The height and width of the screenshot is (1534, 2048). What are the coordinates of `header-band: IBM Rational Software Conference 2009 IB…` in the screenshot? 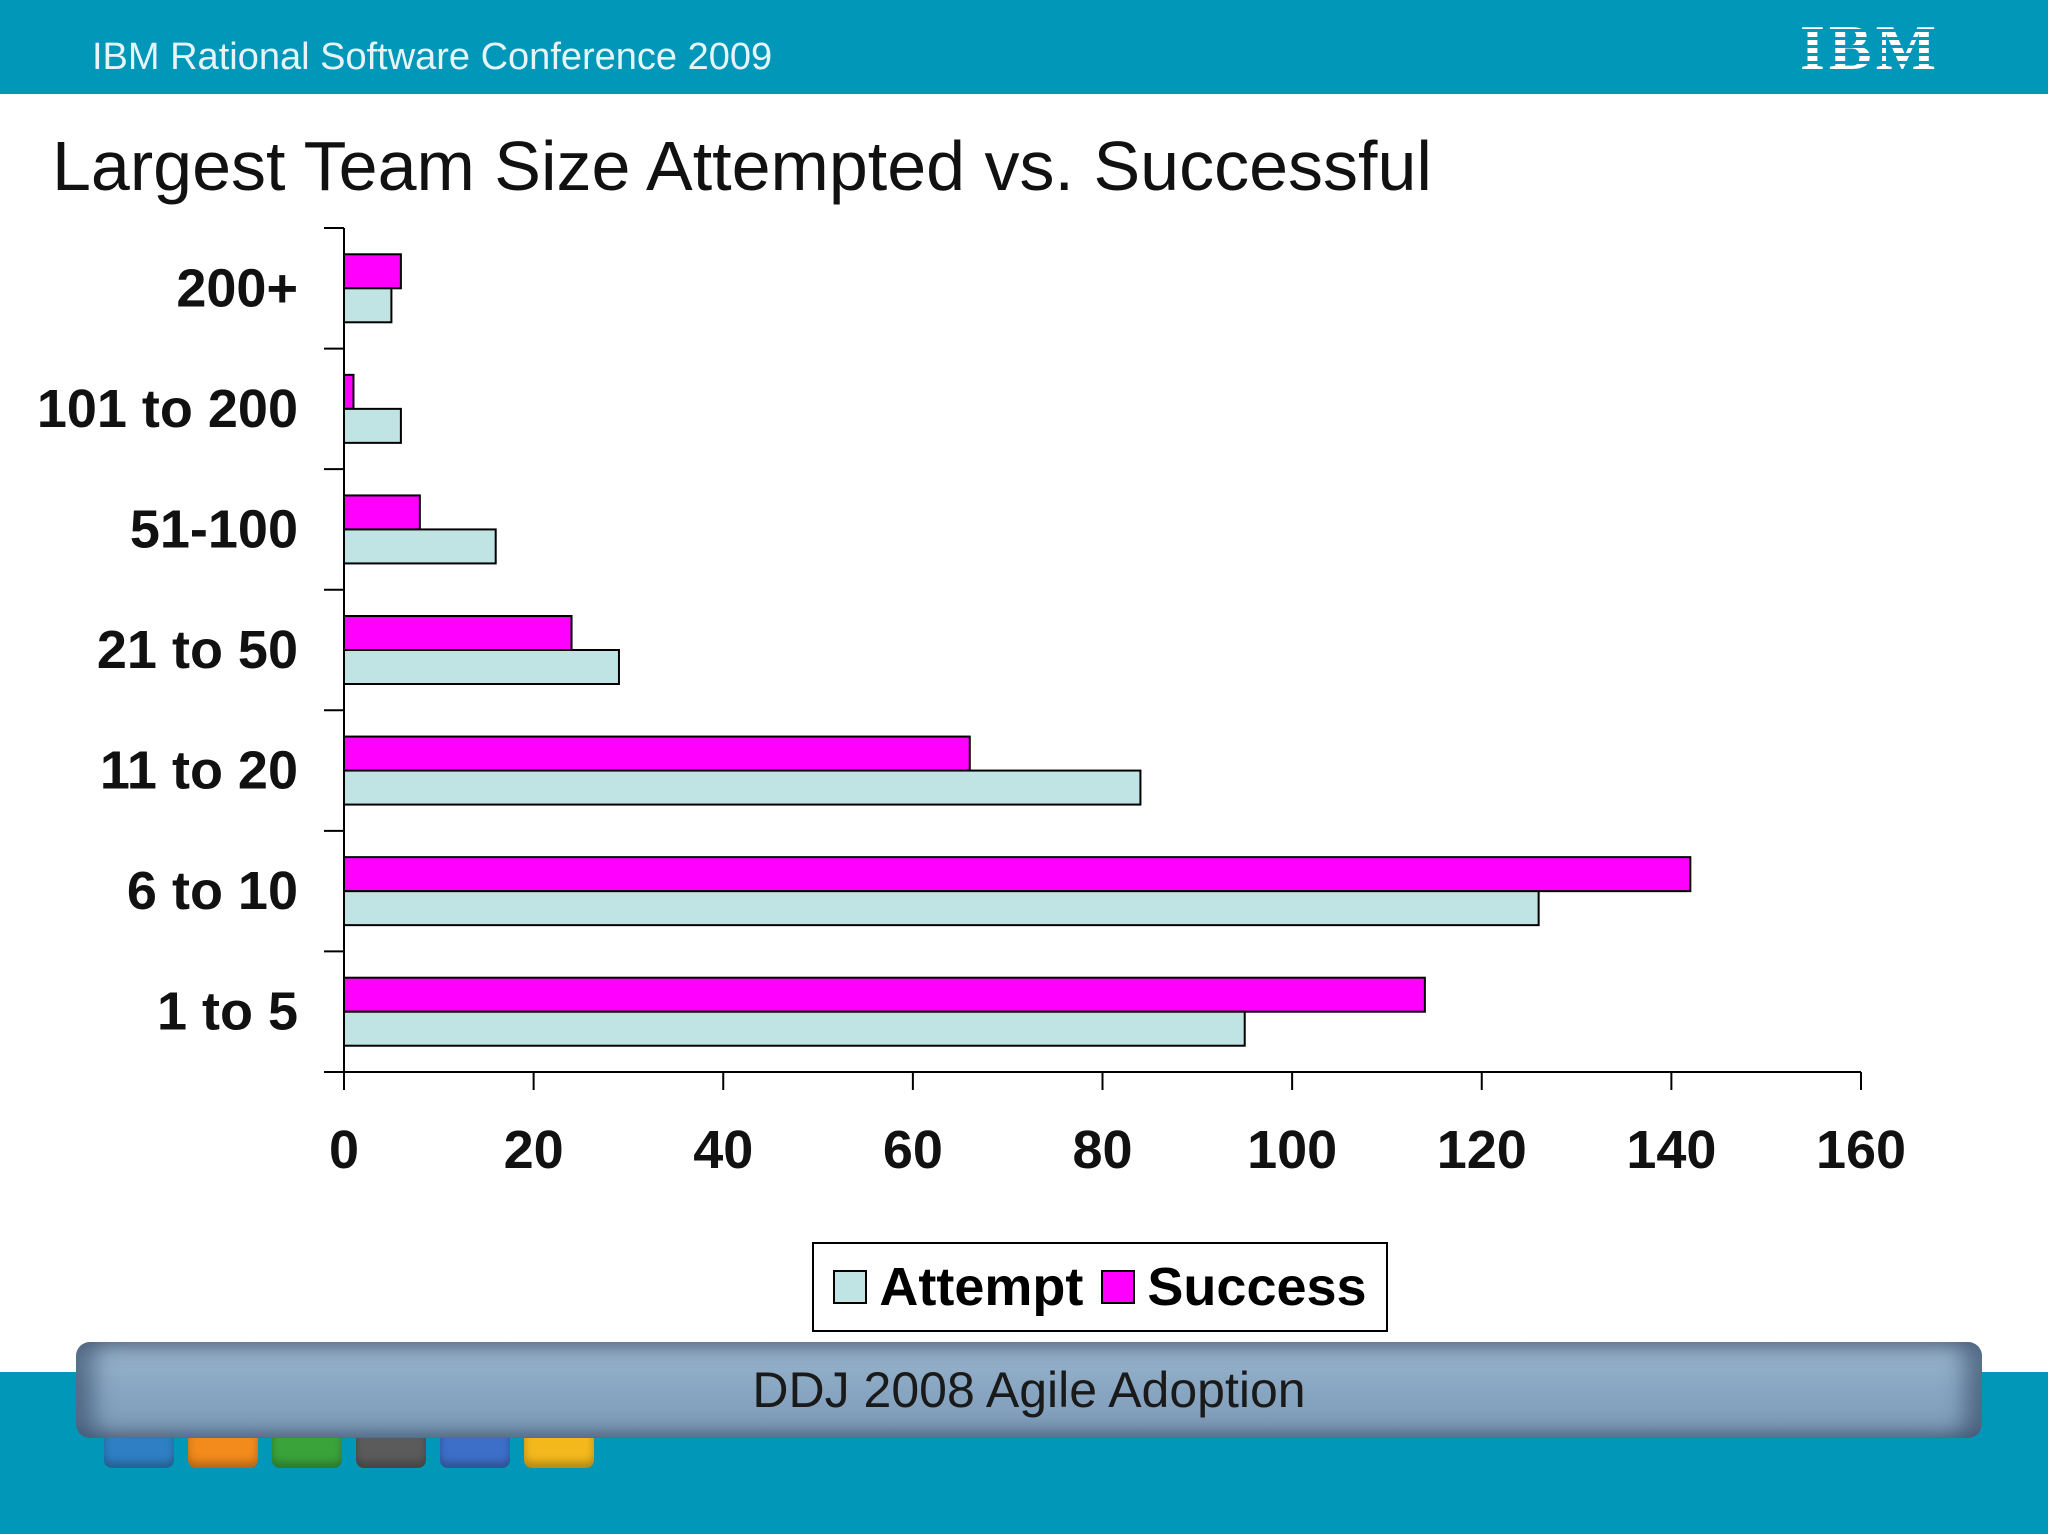 It's located at (1024, 47).